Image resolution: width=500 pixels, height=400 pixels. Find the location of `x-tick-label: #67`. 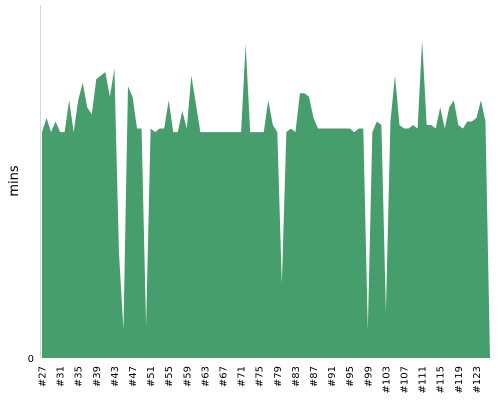

x-tick-label: #67 is located at coordinates (224, 376).